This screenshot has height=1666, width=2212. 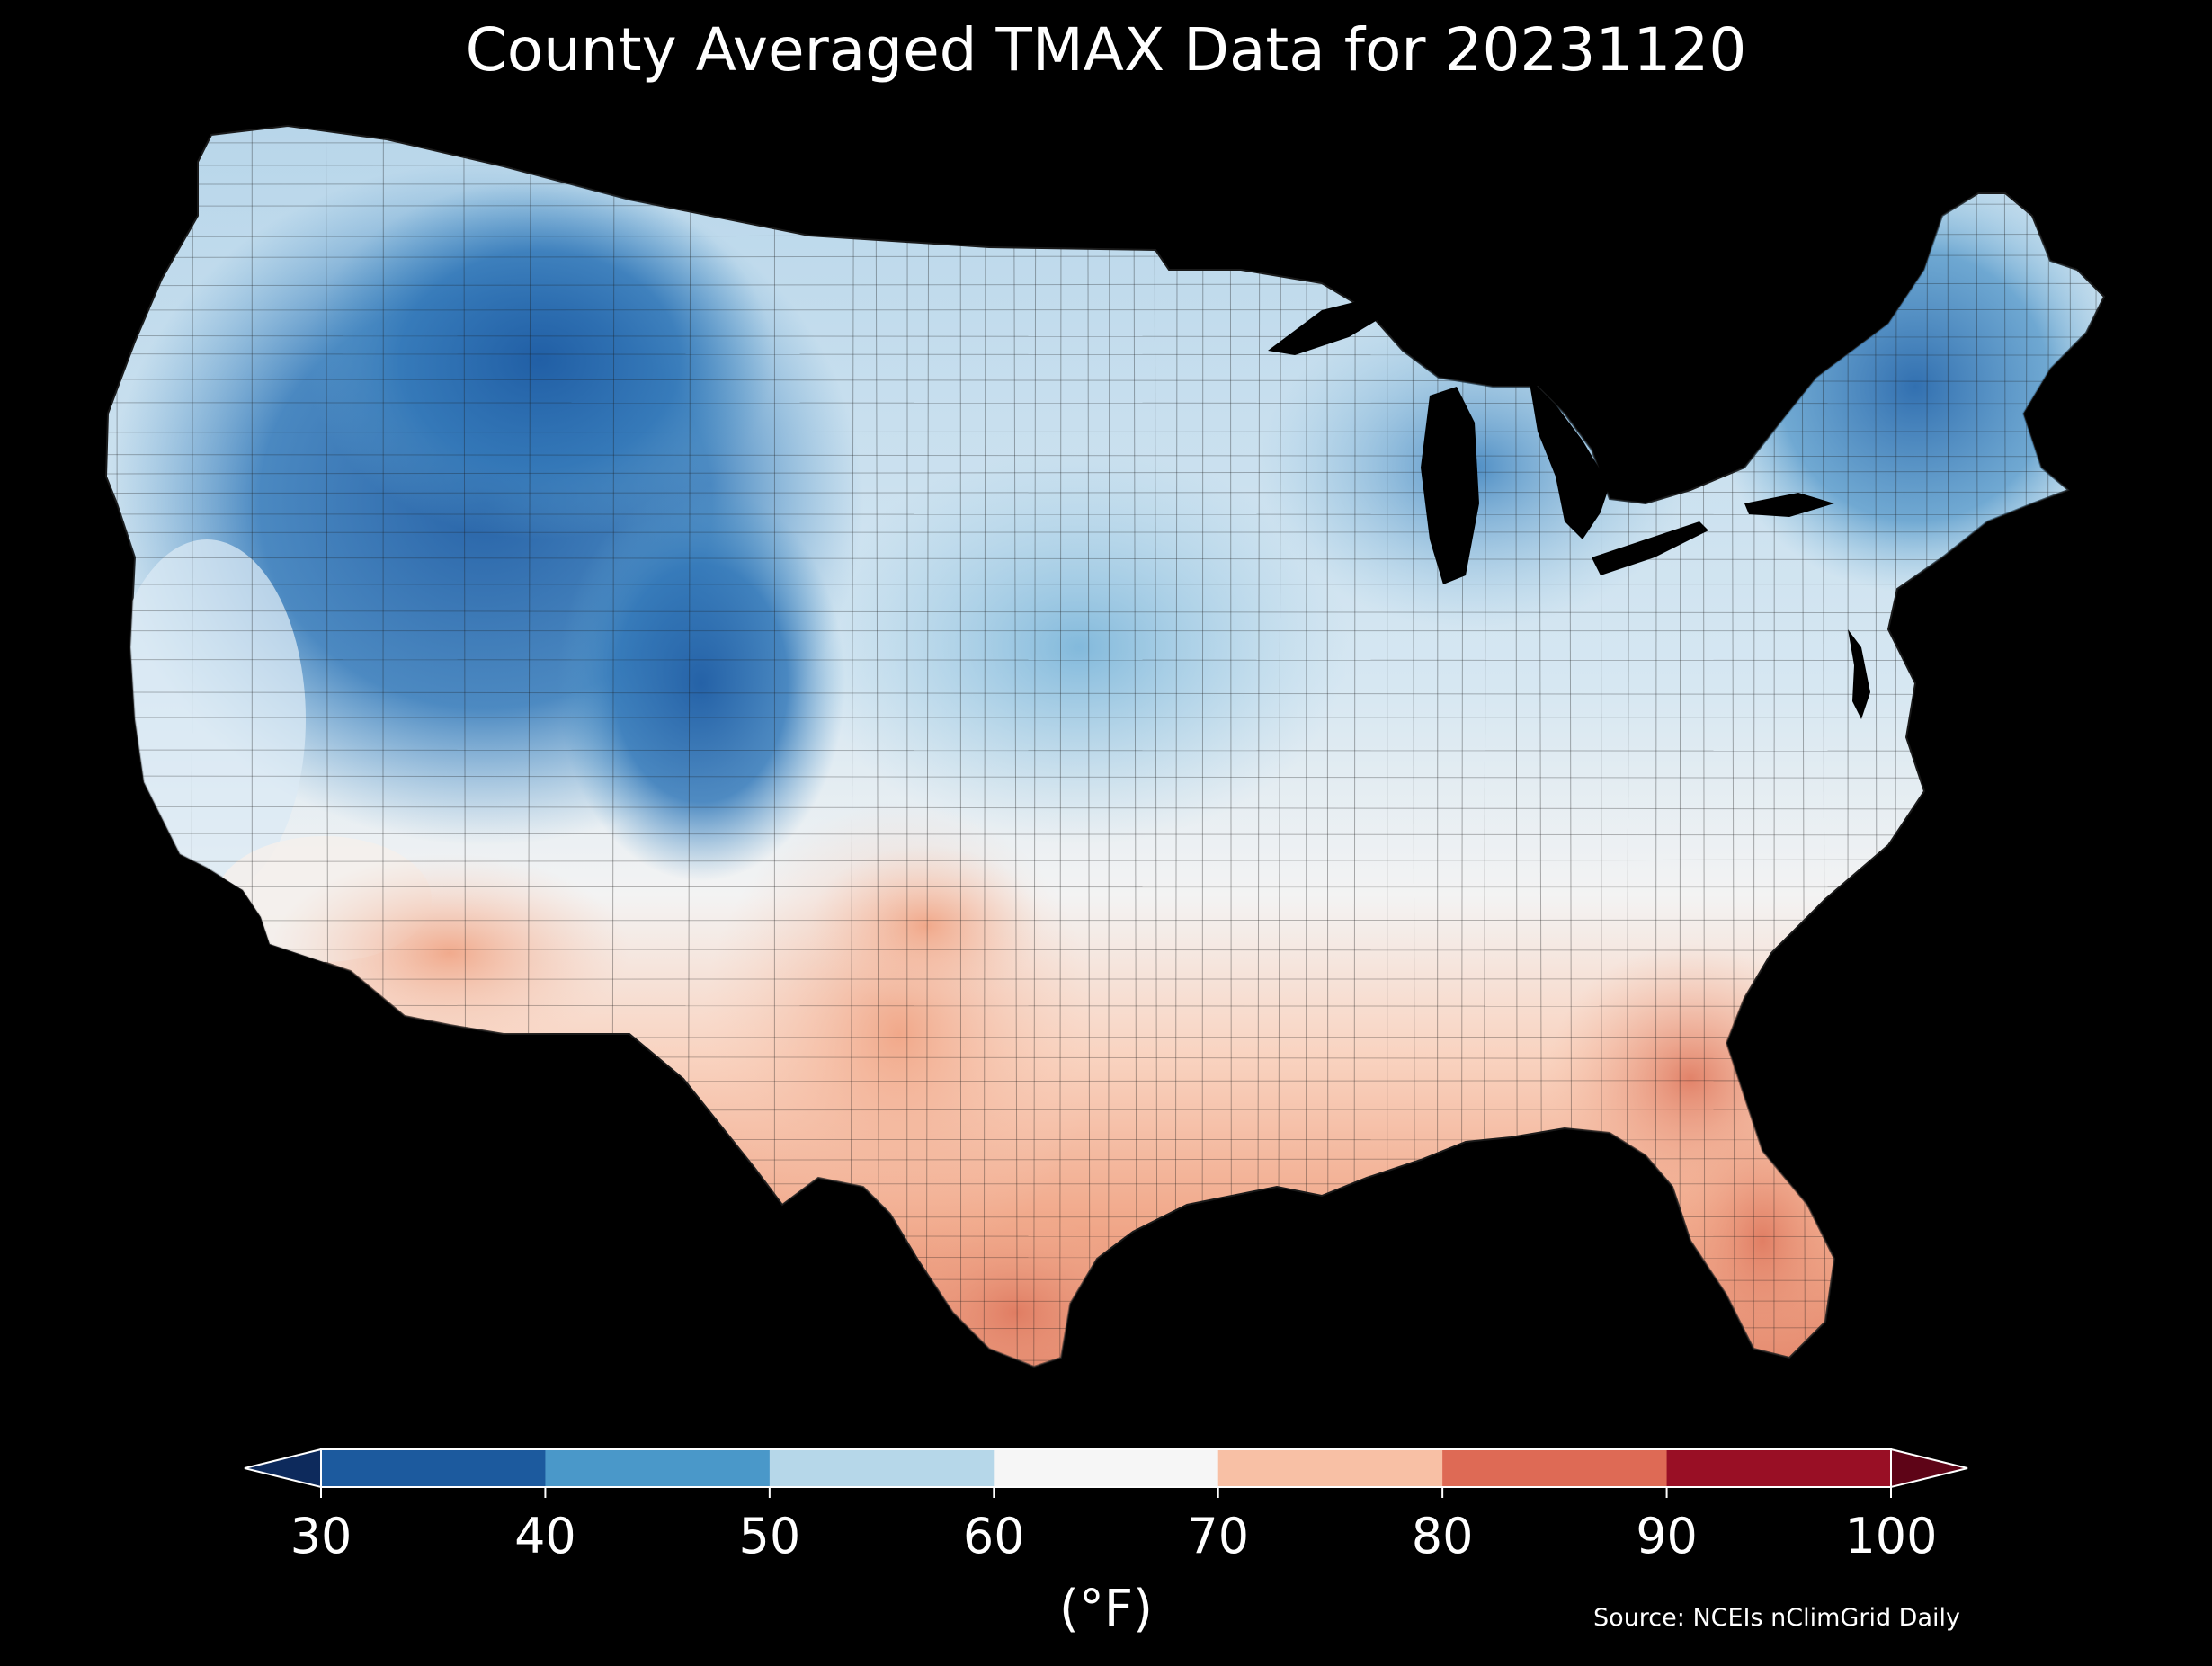 I want to click on colorbar-tick-label: 60, so click(x=994, y=1536).